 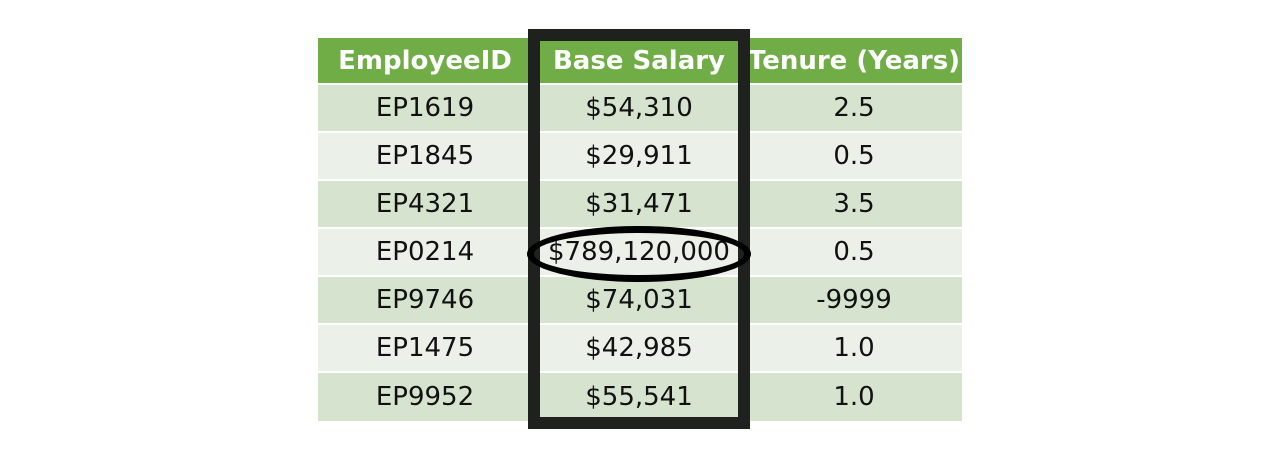 I want to click on table-row: EP9746 $74,031 -9999, so click(x=640, y=301).